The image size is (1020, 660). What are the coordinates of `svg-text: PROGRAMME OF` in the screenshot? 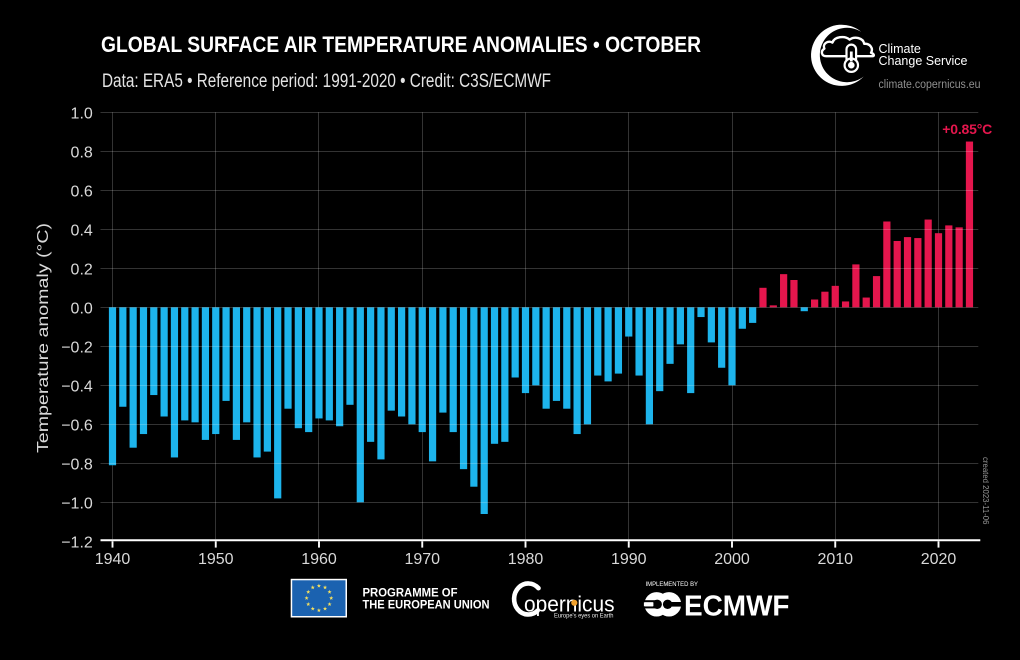 It's located at (410, 593).